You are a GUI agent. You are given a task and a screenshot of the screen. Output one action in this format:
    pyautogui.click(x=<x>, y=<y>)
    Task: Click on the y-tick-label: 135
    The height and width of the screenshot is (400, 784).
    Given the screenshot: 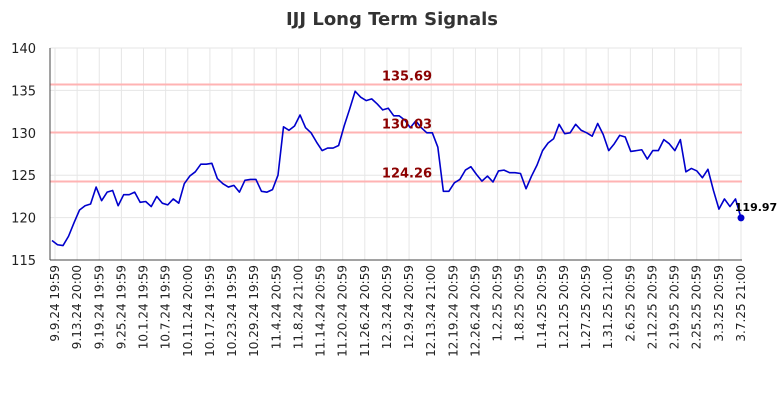 What is the action you would take?
    pyautogui.click(x=23, y=91)
    